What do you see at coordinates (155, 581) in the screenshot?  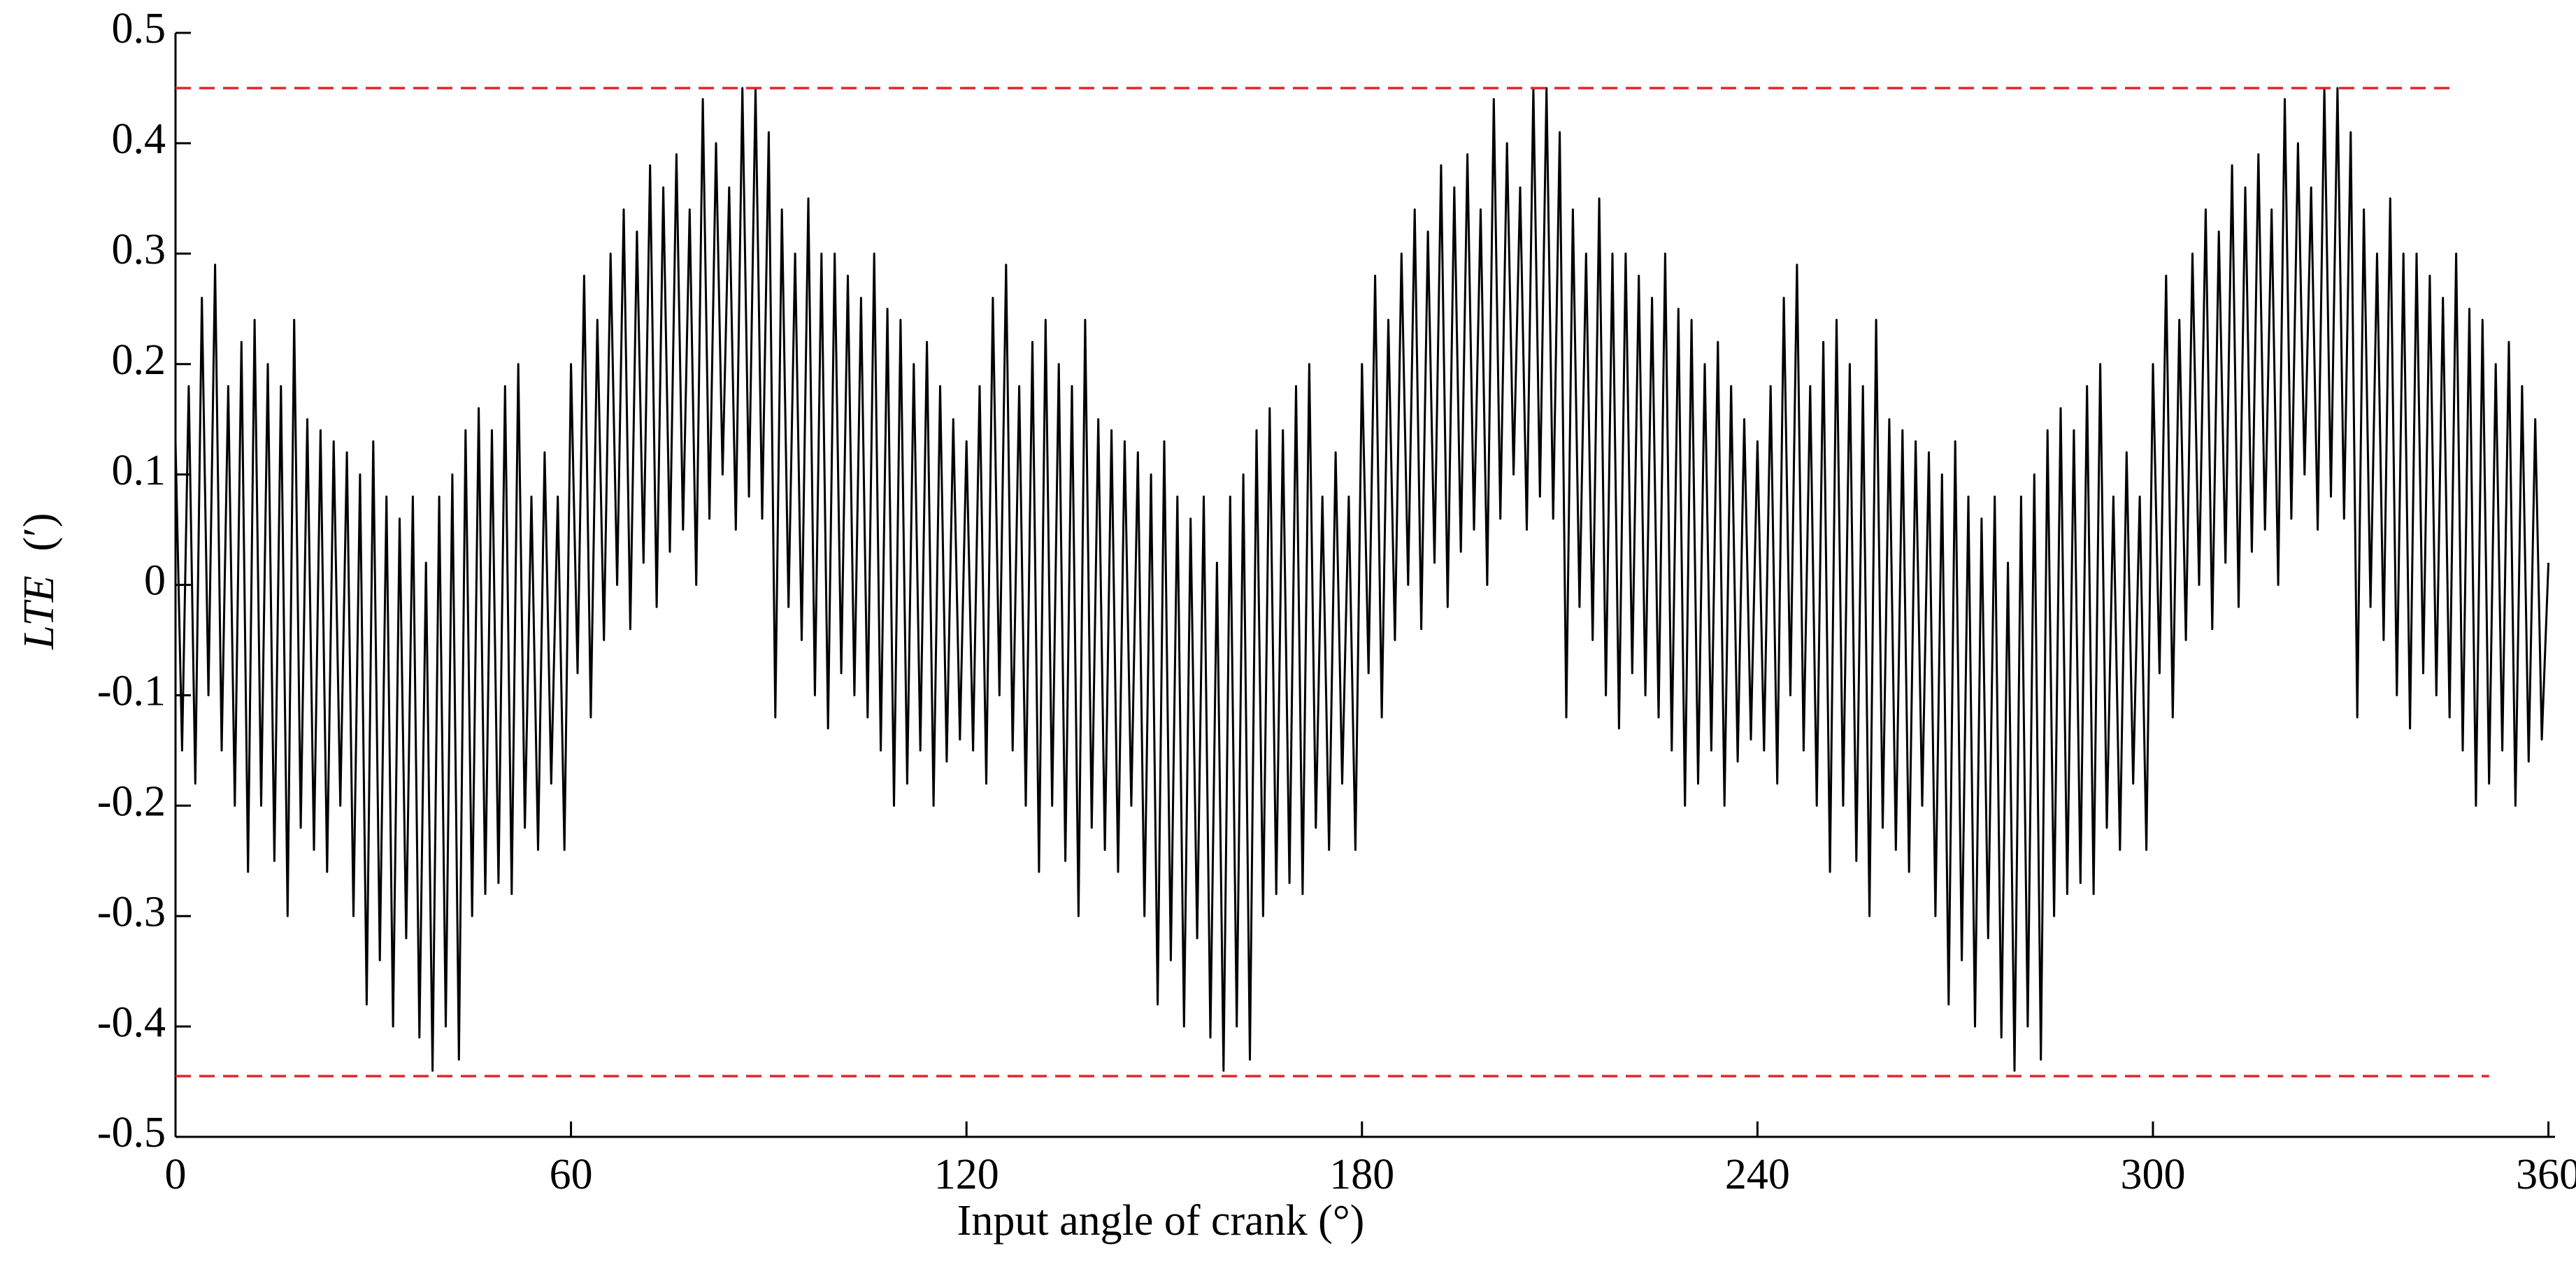 I see `y-tick-label: 0` at bounding box center [155, 581].